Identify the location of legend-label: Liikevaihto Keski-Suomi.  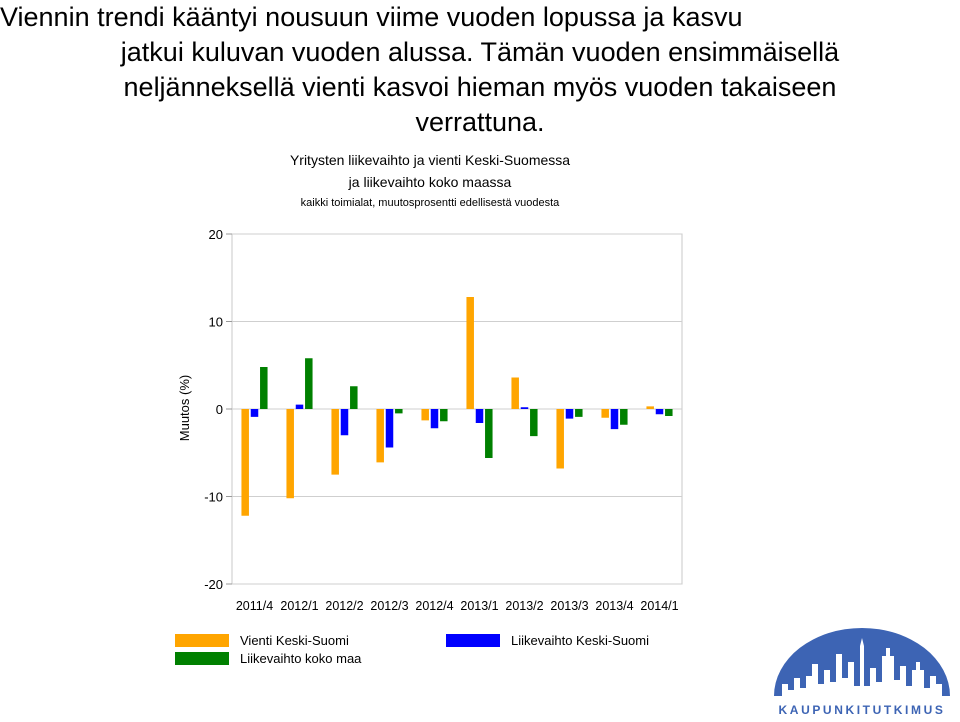
(580, 640).